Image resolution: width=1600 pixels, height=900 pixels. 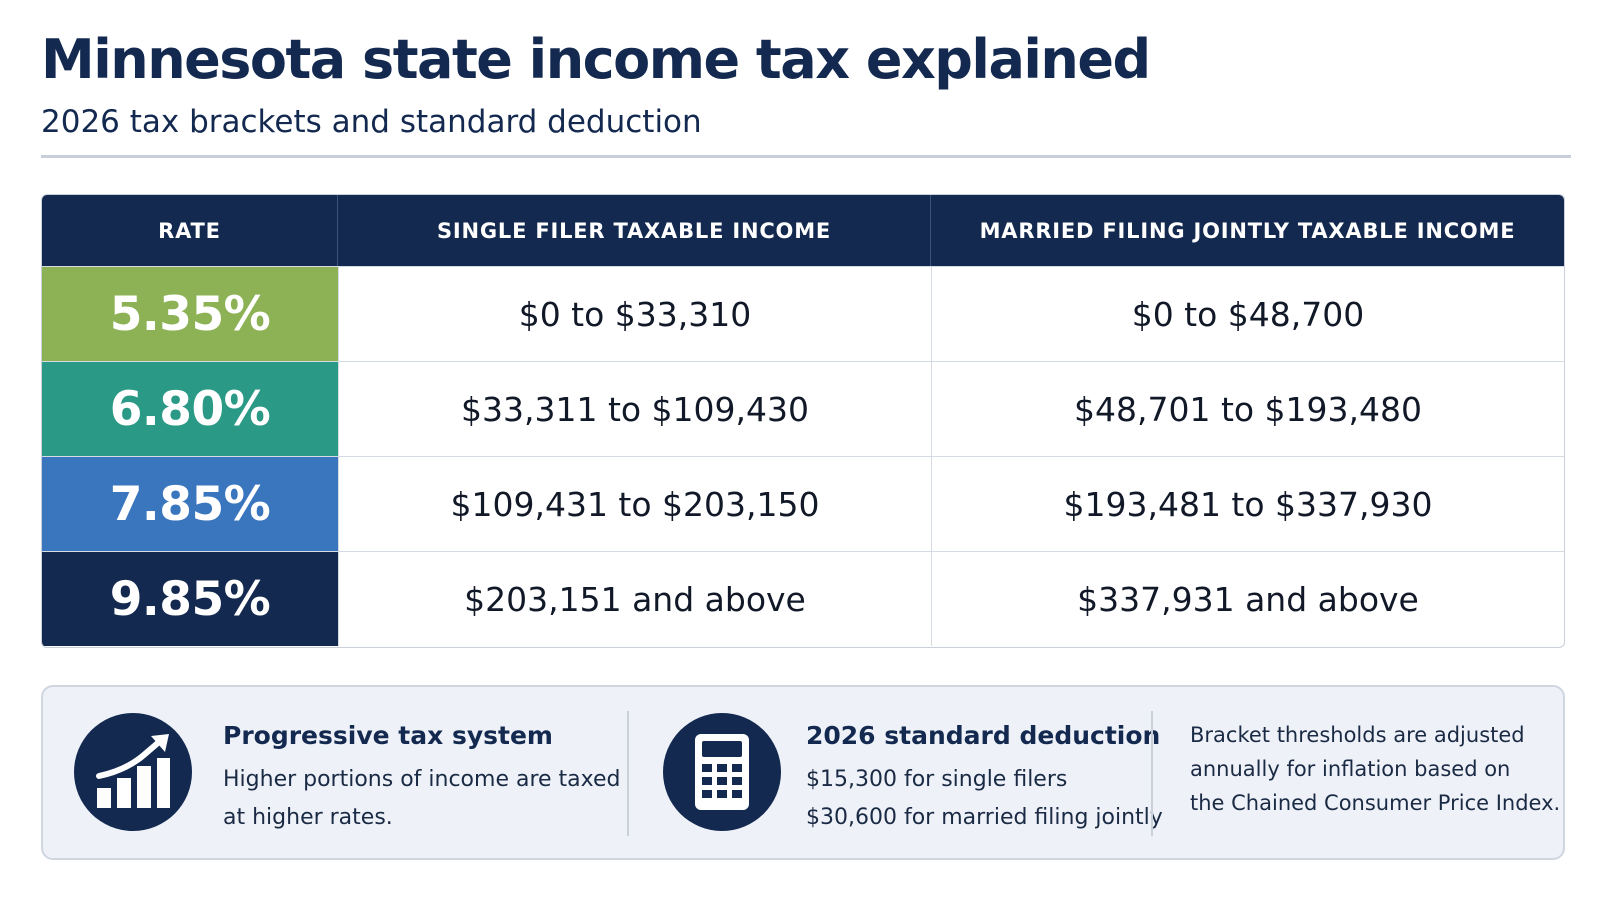 What do you see at coordinates (634, 504) in the screenshot?
I see `single-income-cell: $109,431 to $203,150` at bounding box center [634, 504].